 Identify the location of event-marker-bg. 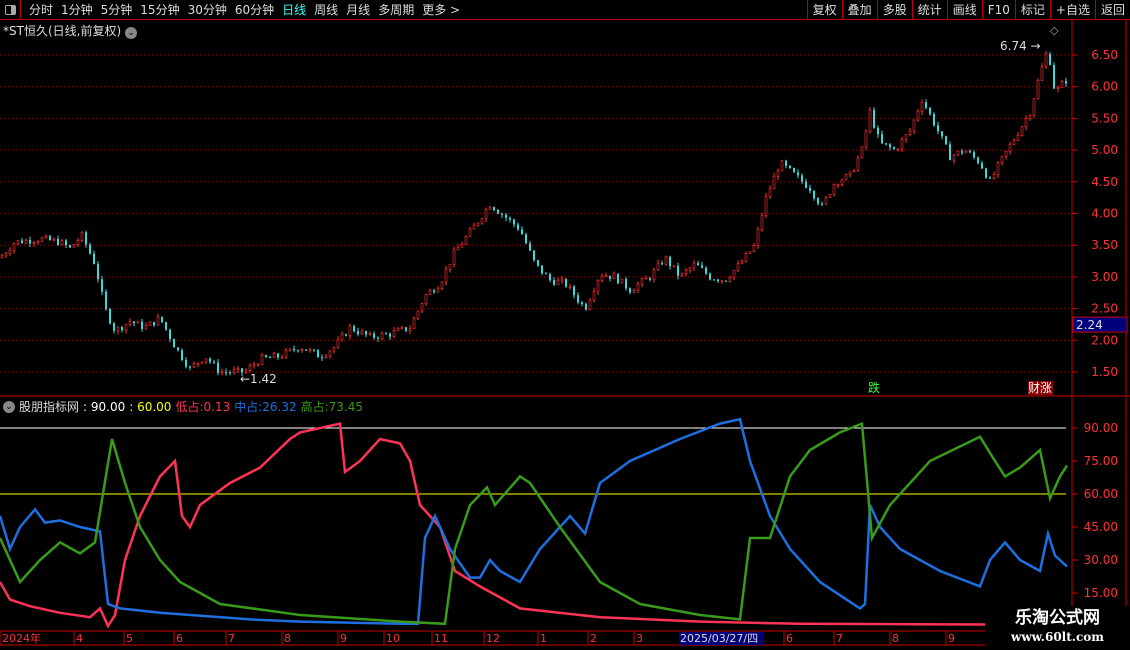
(1040, 388).